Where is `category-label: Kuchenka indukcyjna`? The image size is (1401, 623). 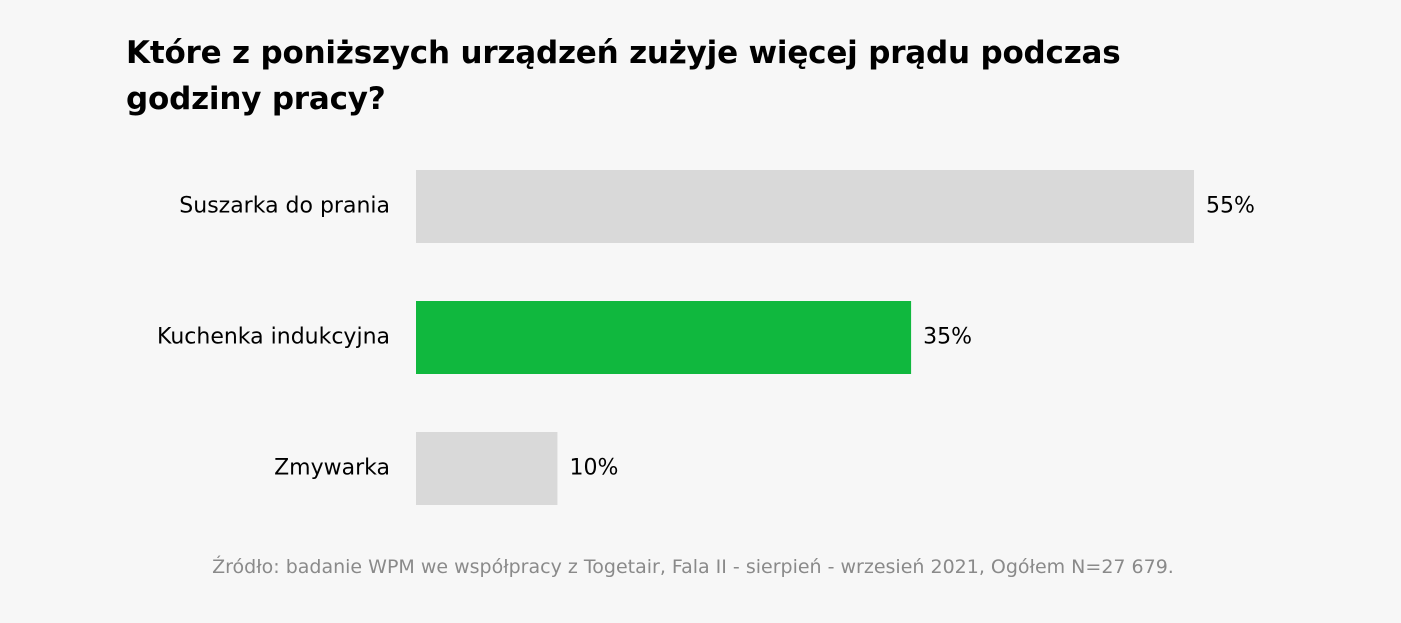
category-label: Kuchenka indukcyjna is located at coordinates (273, 337).